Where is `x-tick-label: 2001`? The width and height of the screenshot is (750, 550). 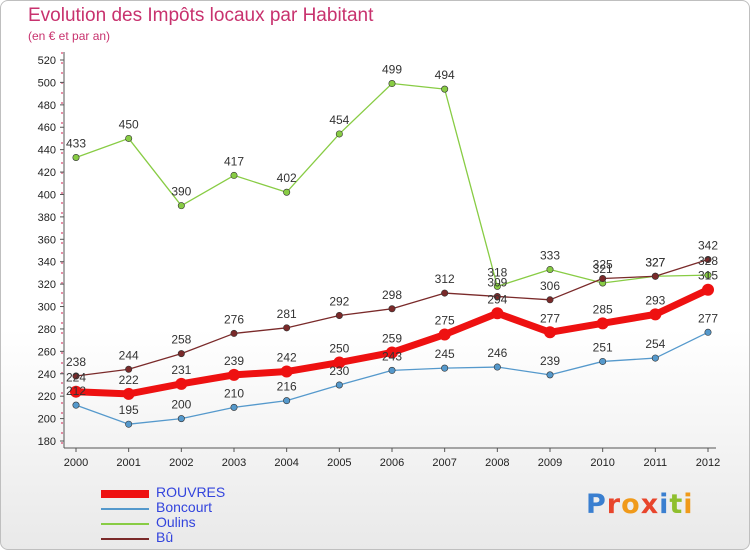 x-tick-label: 2001 is located at coordinates (128, 463).